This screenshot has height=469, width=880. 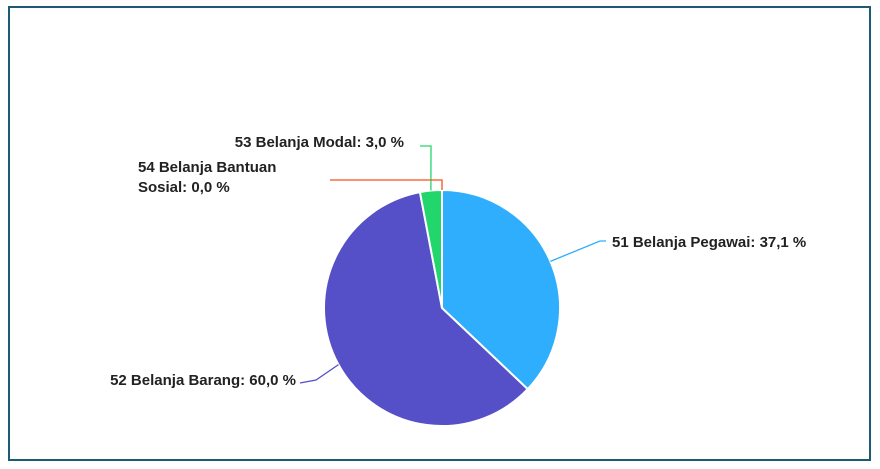 What do you see at coordinates (184, 187) in the screenshot?
I see `label-line: Sosial: 0,0 %` at bounding box center [184, 187].